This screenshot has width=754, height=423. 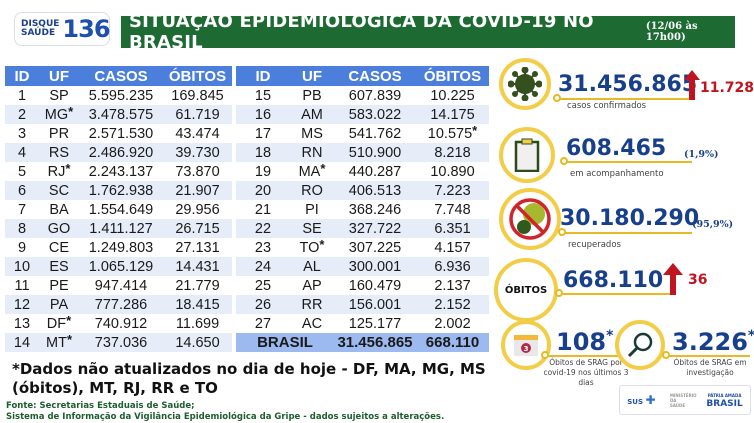 I want to click on srag-recent-star: *, so click(x=610, y=336).